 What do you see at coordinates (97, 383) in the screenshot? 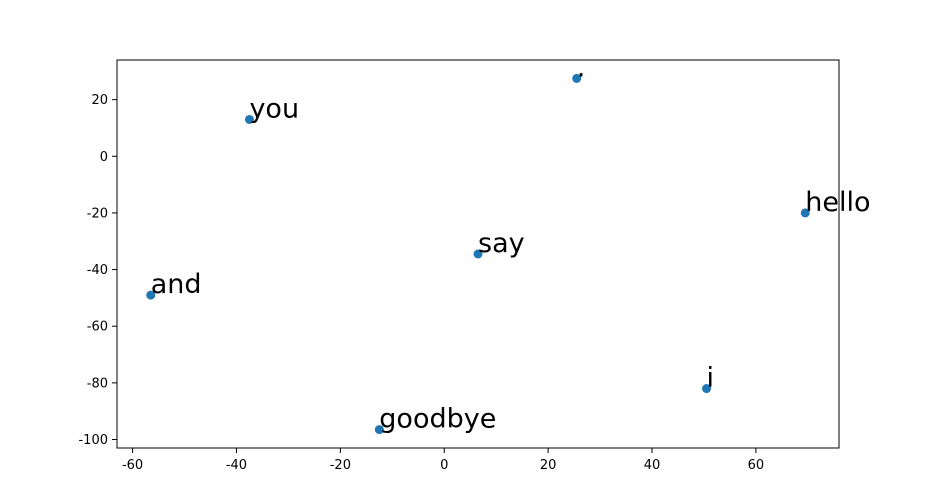
I see `y-tick-label: -80` at bounding box center [97, 383].